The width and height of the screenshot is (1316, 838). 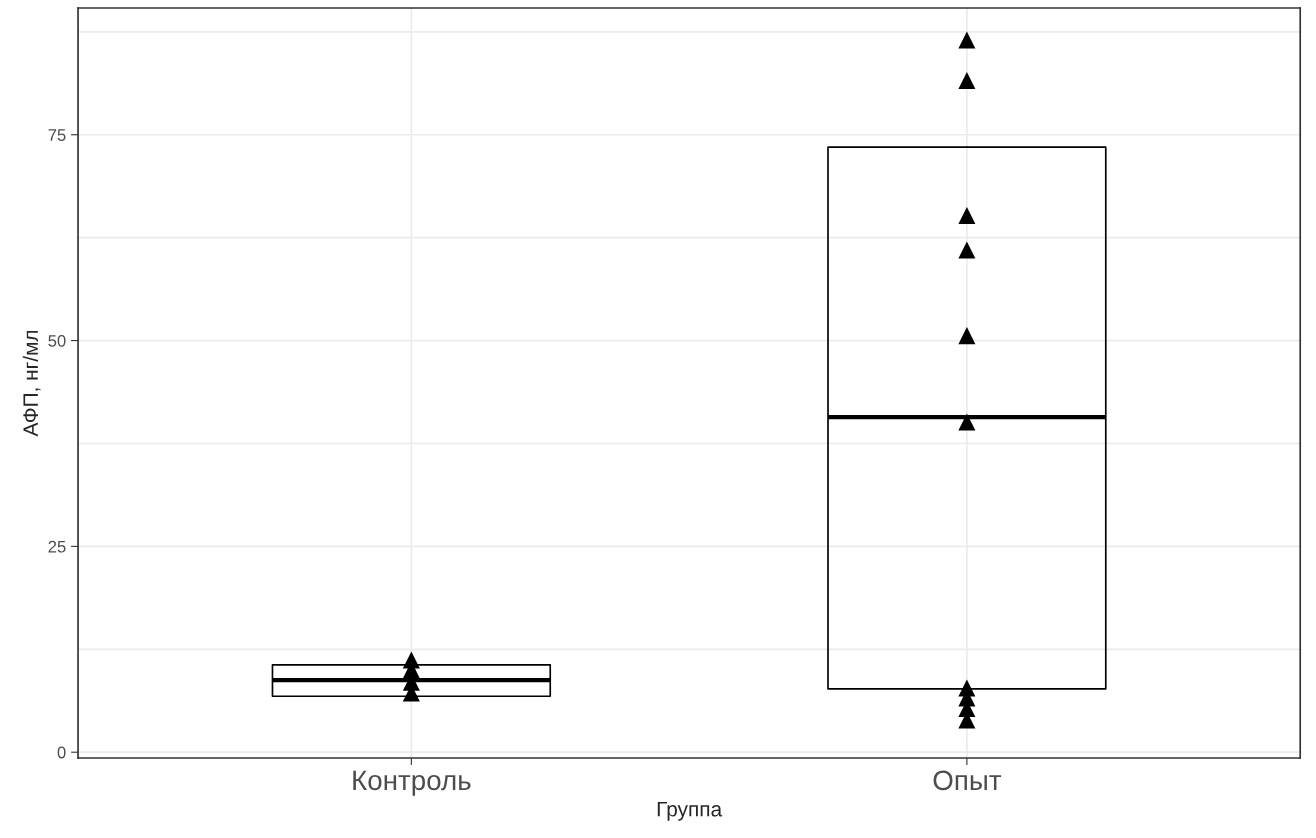 What do you see at coordinates (57, 135) in the screenshot?
I see `y-tick-label: 75` at bounding box center [57, 135].